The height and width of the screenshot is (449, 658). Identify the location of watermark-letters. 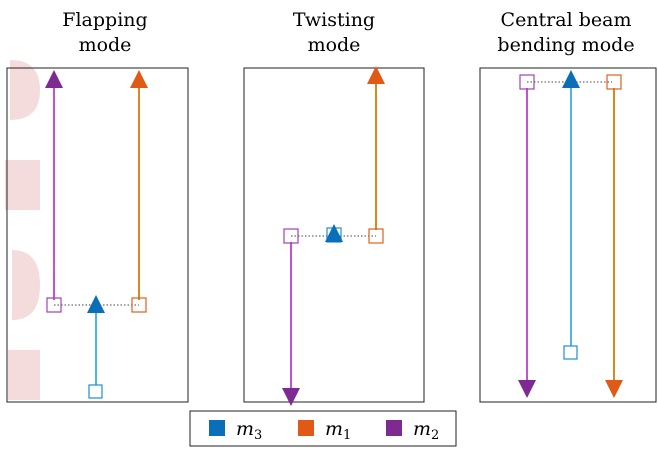
(20, 240).